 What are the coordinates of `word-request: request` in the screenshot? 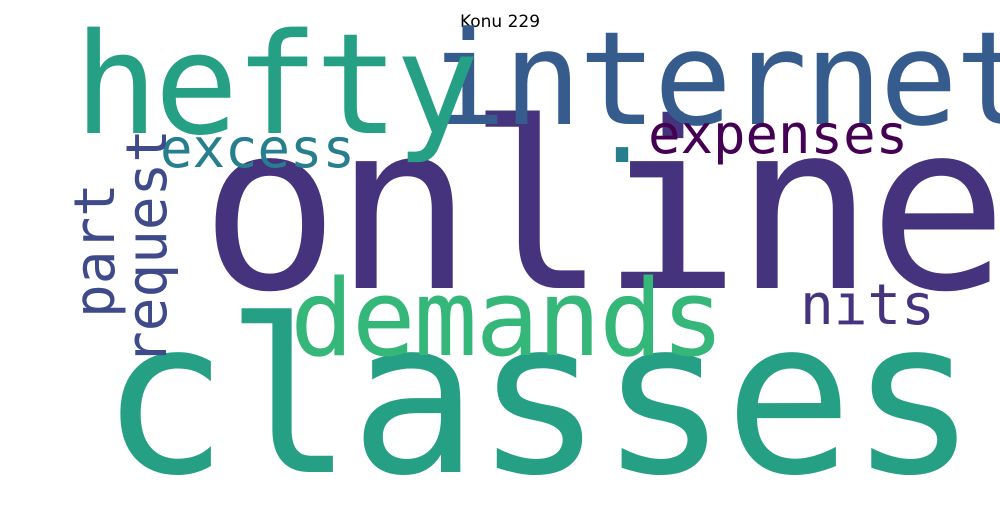 It's located at (147, 246).